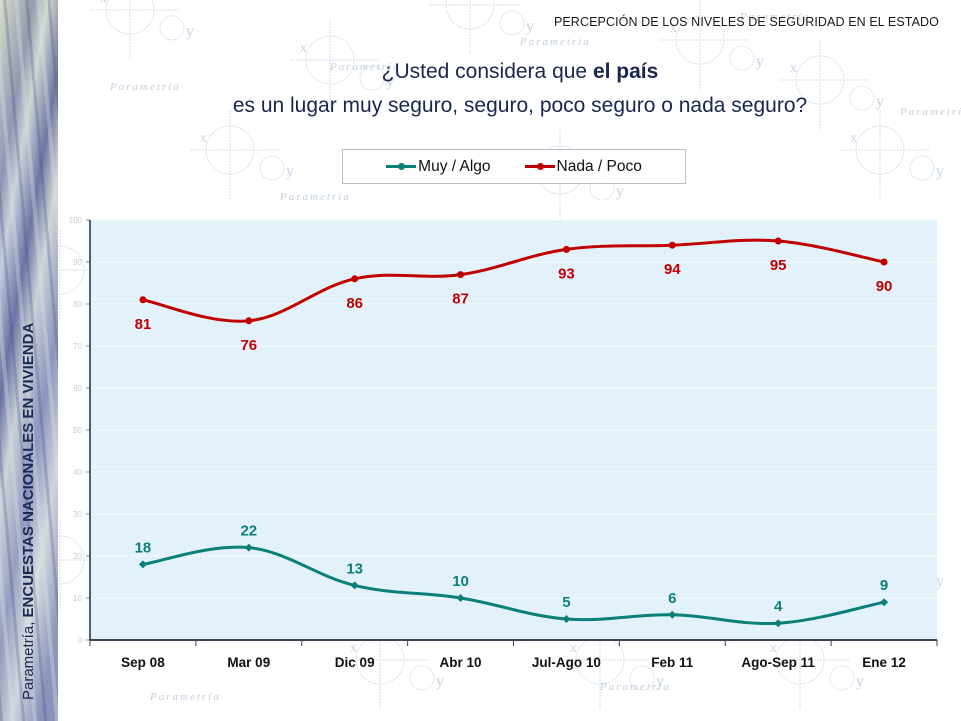 This screenshot has height=721, width=961. What do you see at coordinates (672, 662) in the screenshot?
I see `x-tick-label: Feb 11` at bounding box center [672, 662].